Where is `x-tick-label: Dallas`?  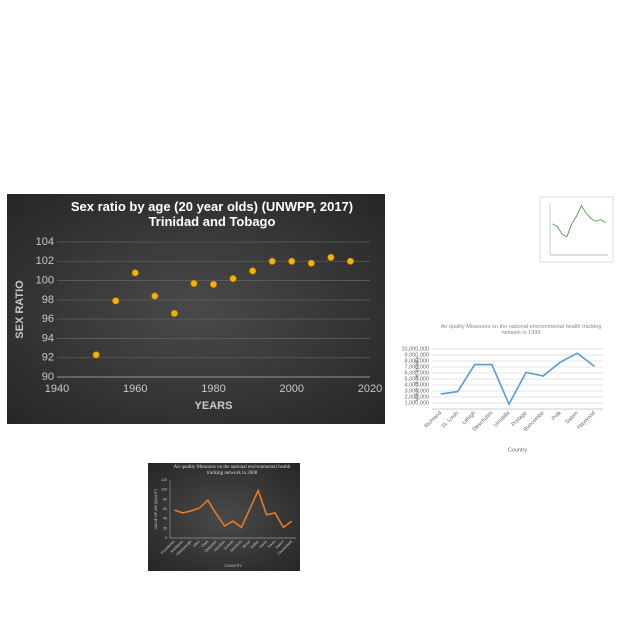
x-tick-label: Dallas is located at coordinates (255, 544).